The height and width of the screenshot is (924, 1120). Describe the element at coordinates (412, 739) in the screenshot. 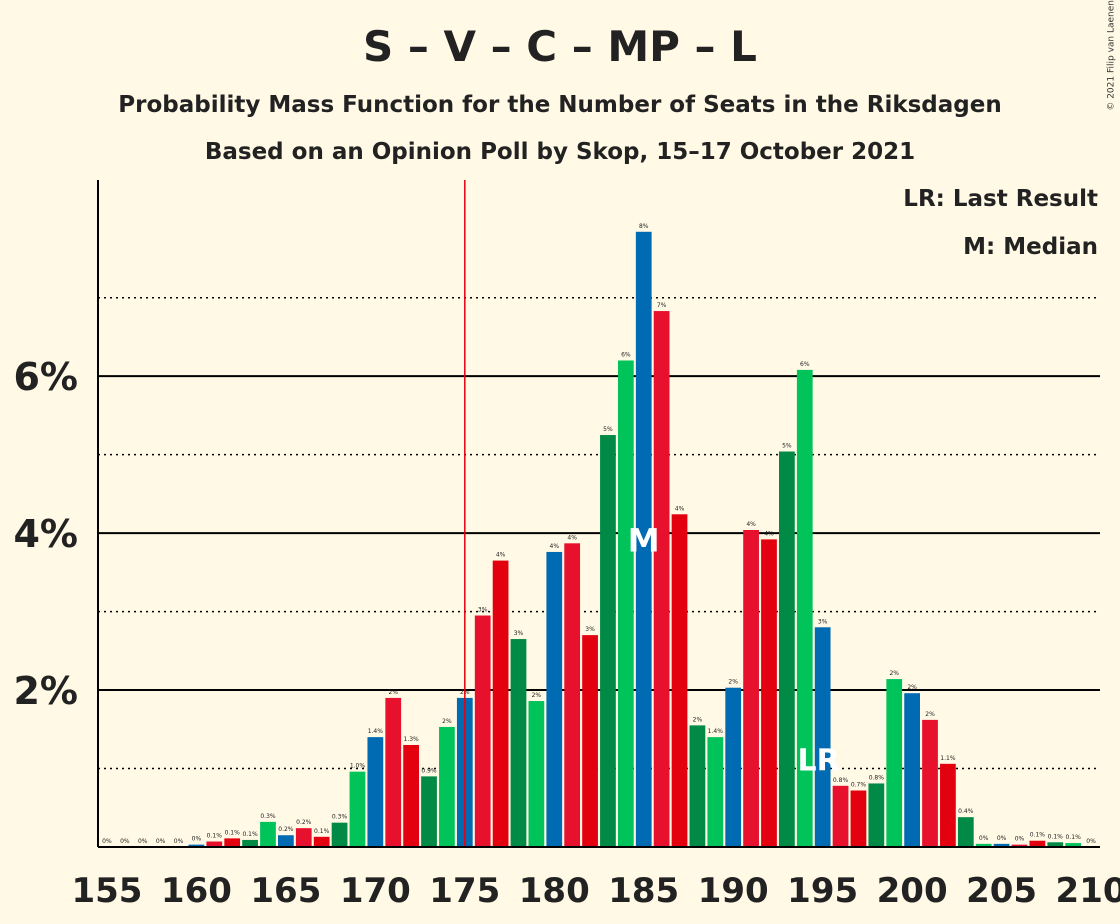

I see `bar-data-label: 1.3%` at that location.